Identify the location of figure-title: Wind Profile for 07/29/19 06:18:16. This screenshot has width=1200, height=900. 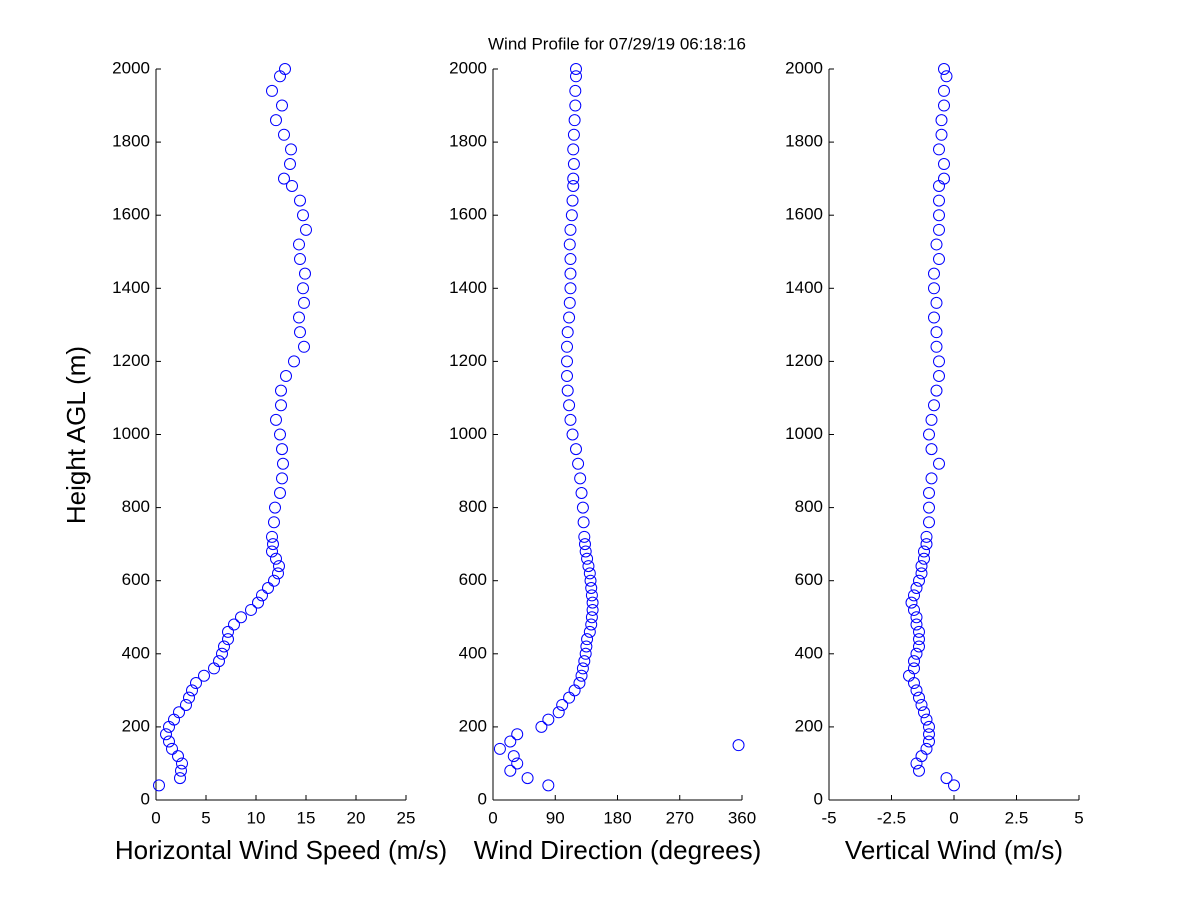
(617, 43).